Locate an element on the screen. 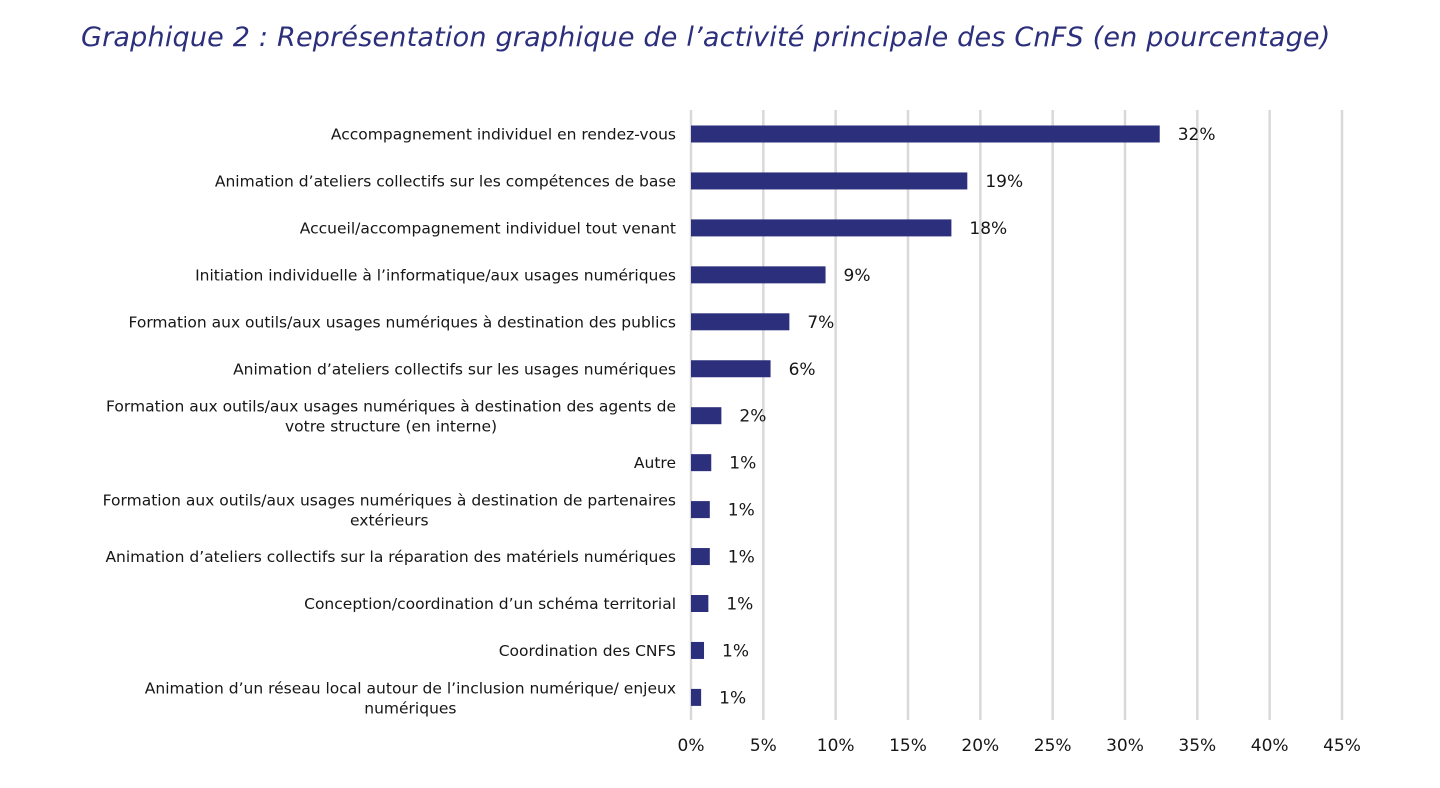  x-tick-label: 0% is located at coordinates (691, 746).